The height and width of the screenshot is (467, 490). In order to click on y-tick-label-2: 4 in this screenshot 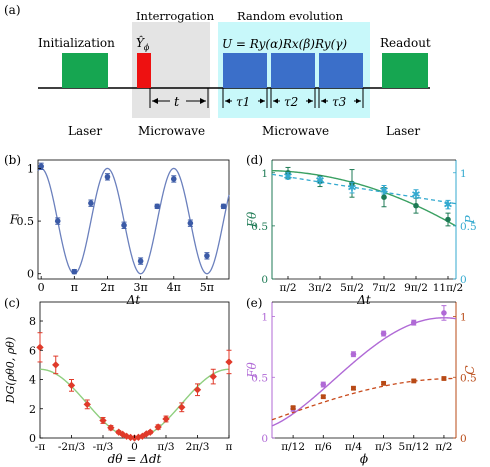, I will do `click(32, 380)`.